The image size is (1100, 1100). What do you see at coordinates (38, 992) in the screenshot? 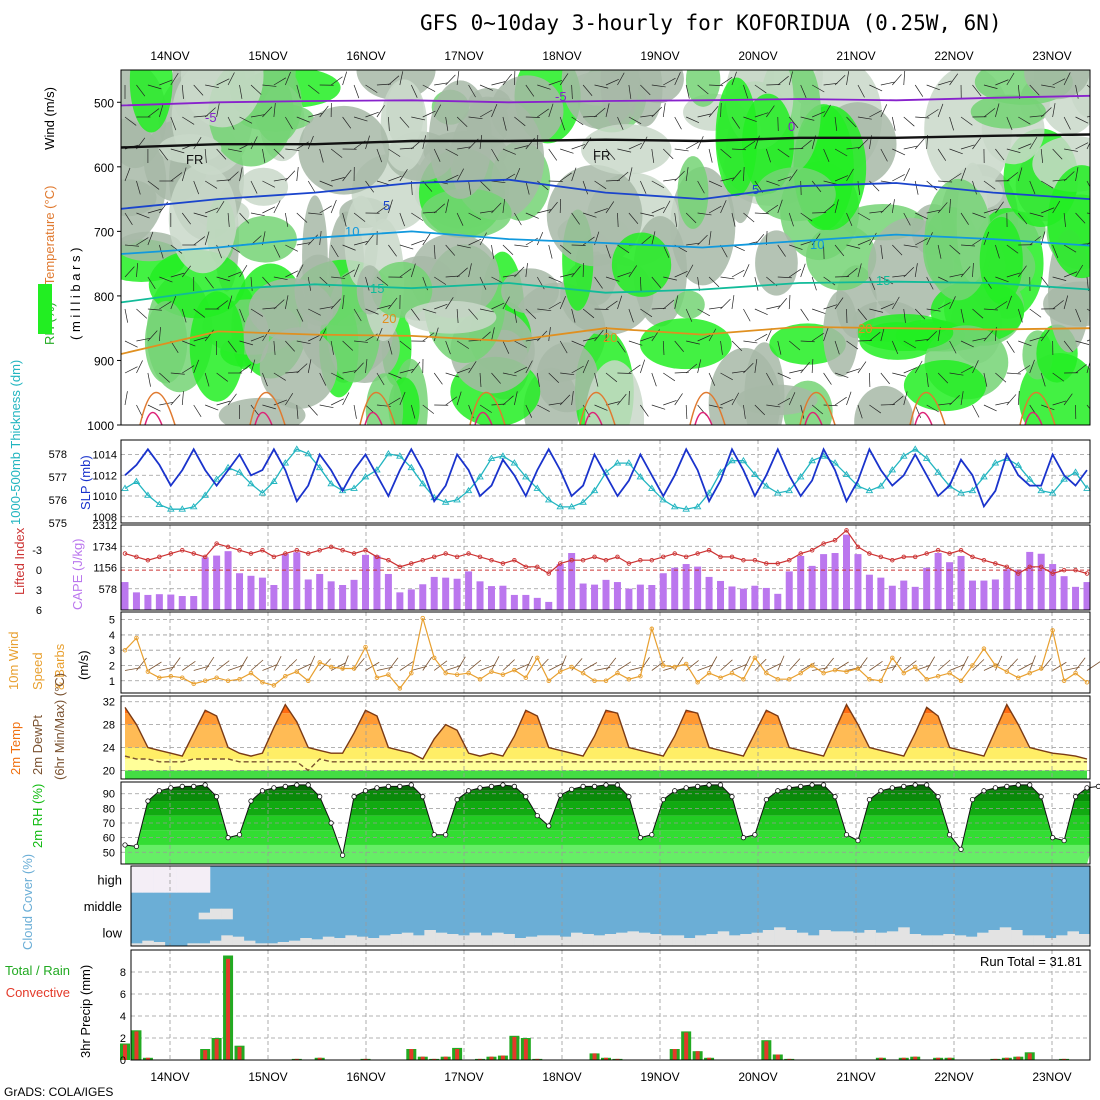
I see `precip-convective-label: Convective` at bounding box center [38, 992].